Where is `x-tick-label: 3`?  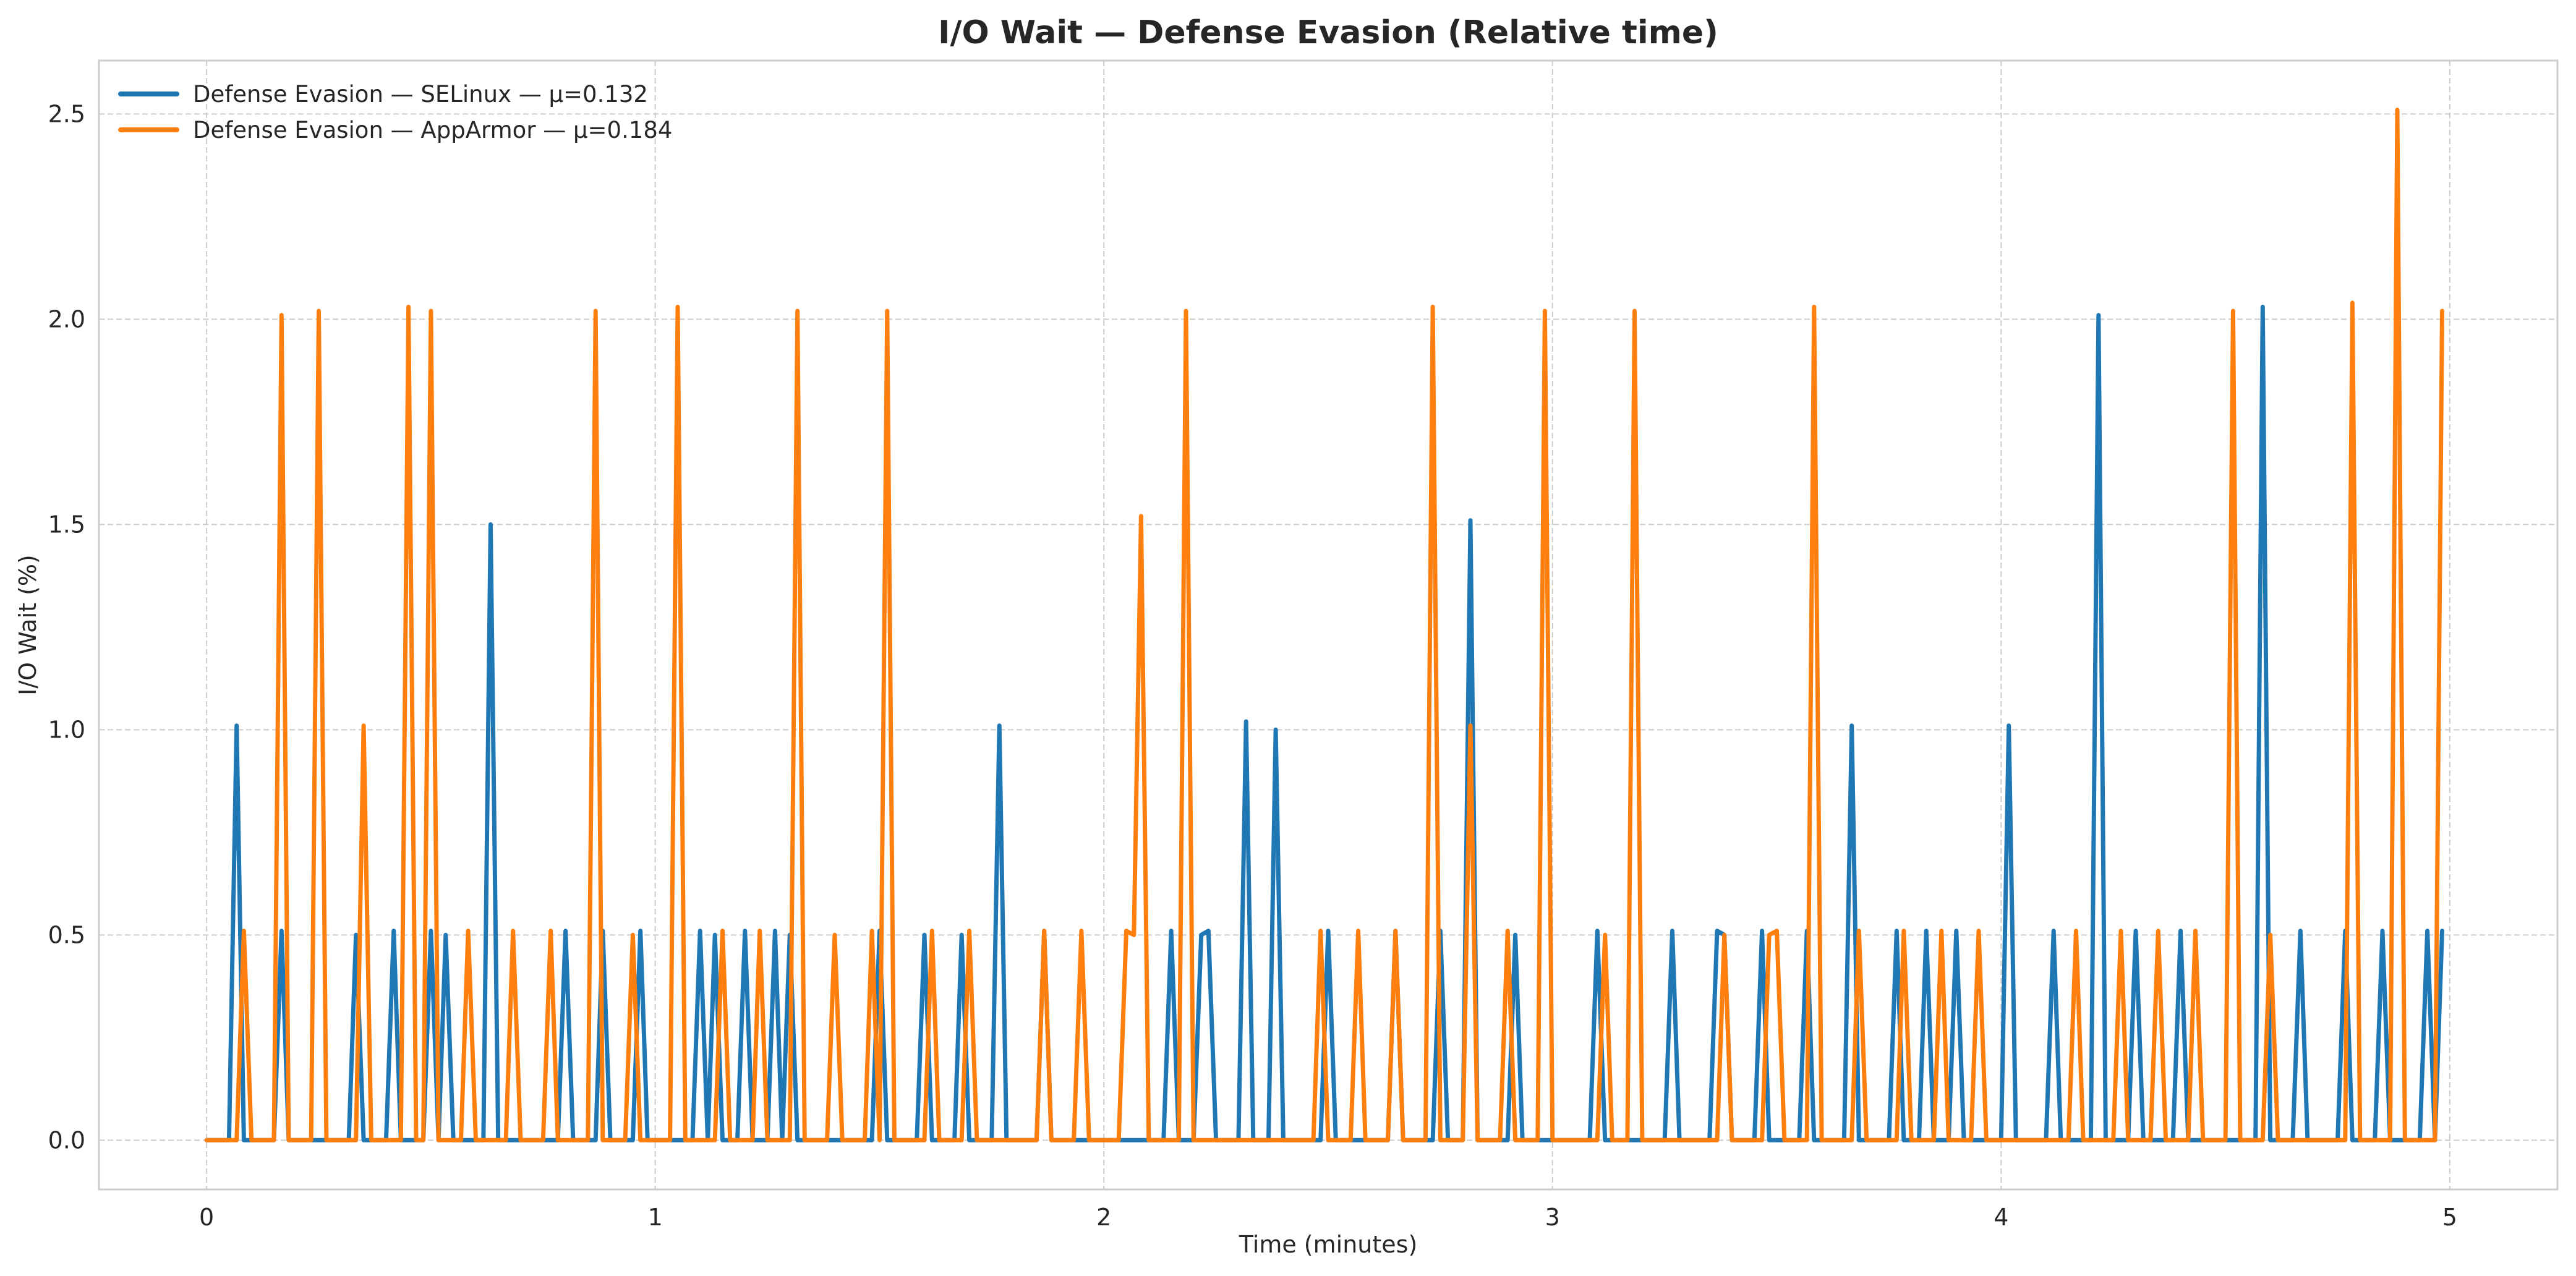 x-tick-label: 3 is located at coordinates (1552, 1217).